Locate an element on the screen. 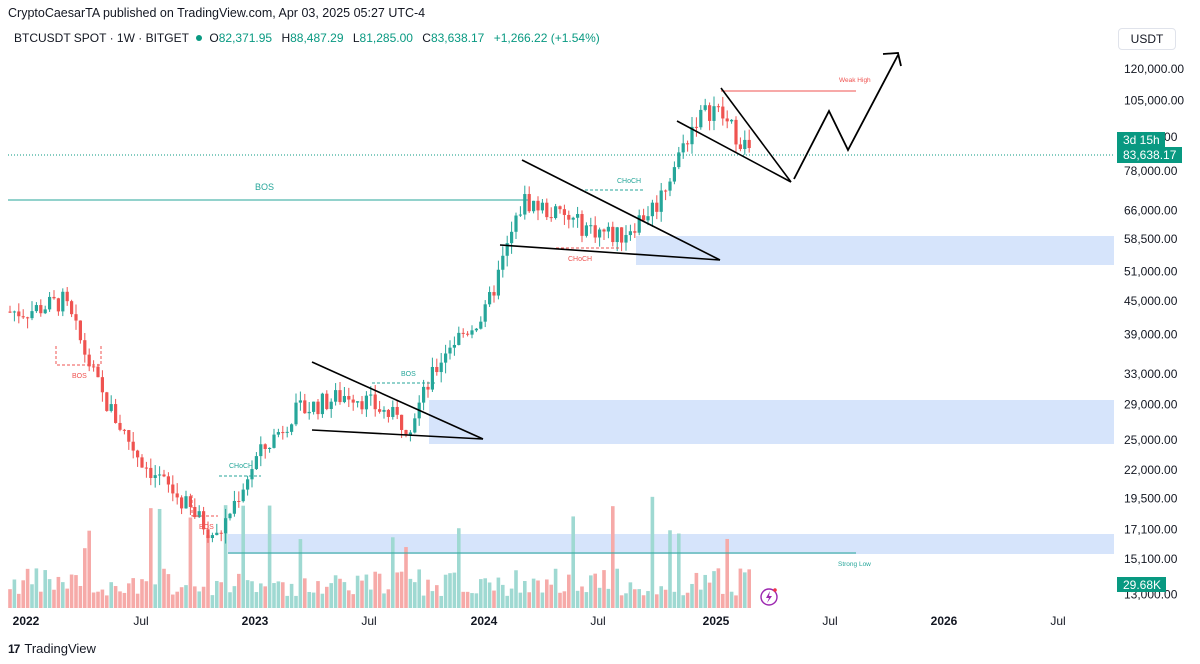 The width and height of the screenshot is (1200, 664). price-axis-label: 78,000.00 is located at coordinates (1151, 171).